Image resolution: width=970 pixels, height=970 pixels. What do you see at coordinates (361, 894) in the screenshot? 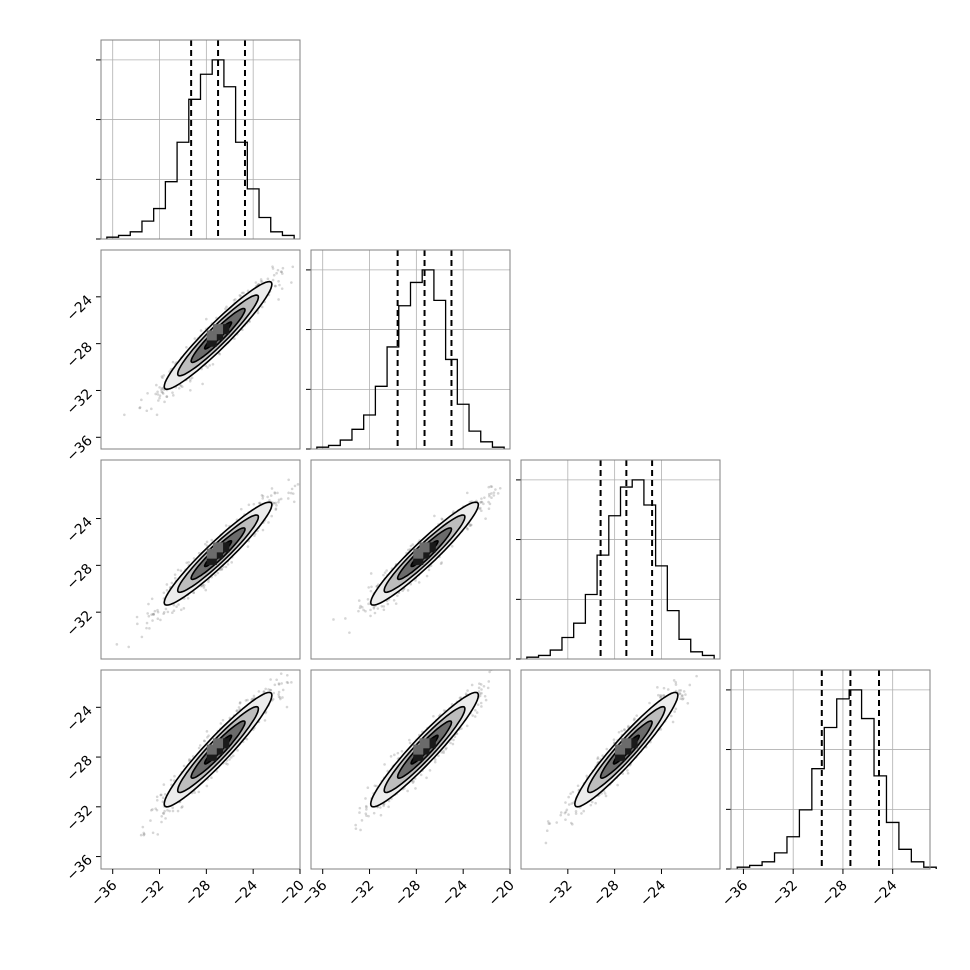
I see `x-tick-label: −32` at bounding box center [361, 894].